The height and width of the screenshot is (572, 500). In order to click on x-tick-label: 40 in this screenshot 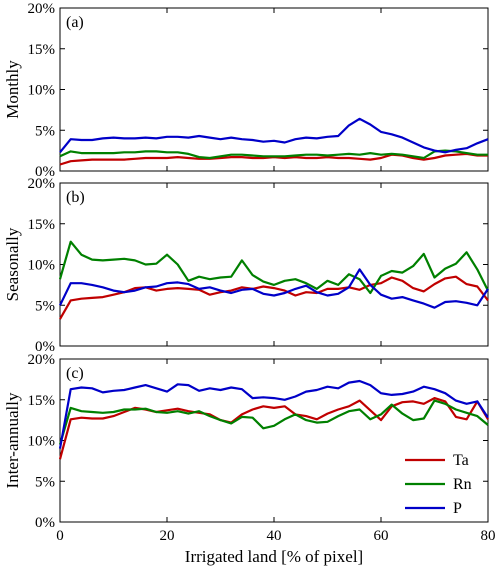, I will do `click(274, 536)`.